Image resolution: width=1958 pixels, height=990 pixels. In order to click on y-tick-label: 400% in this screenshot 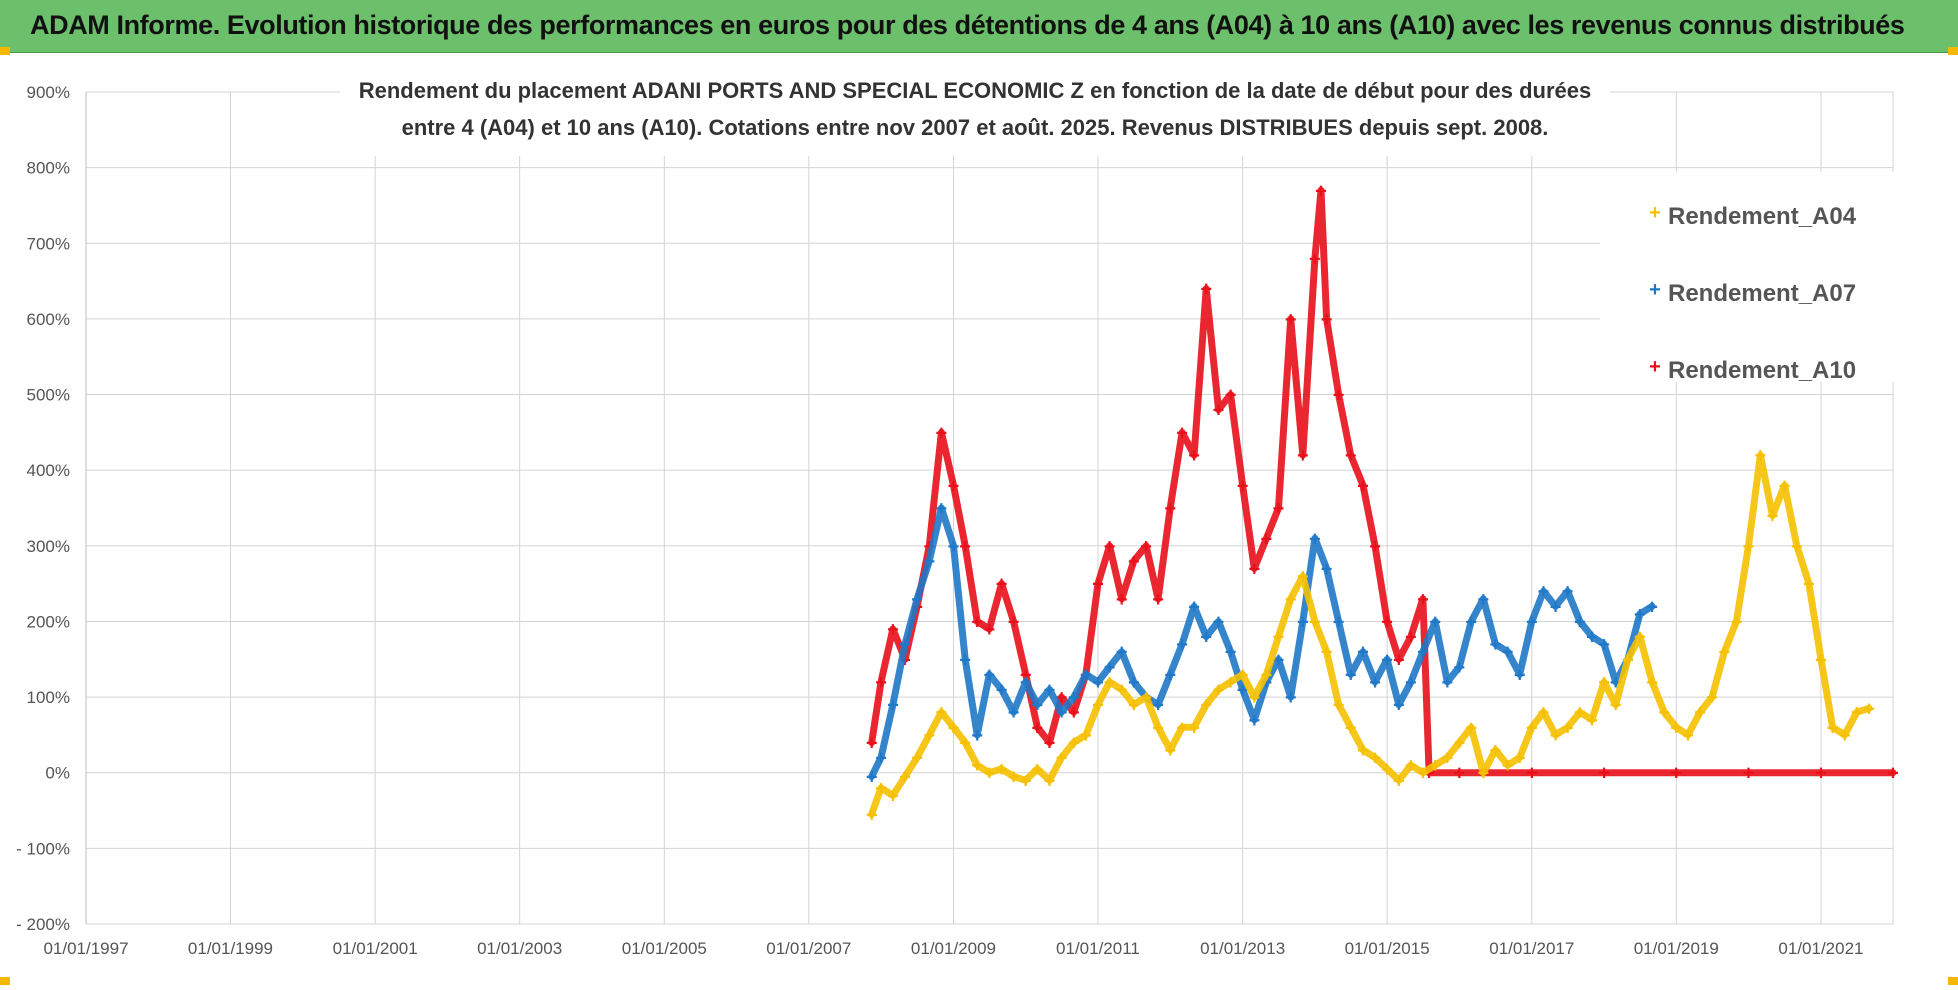, I will do `click(48, 470)`.